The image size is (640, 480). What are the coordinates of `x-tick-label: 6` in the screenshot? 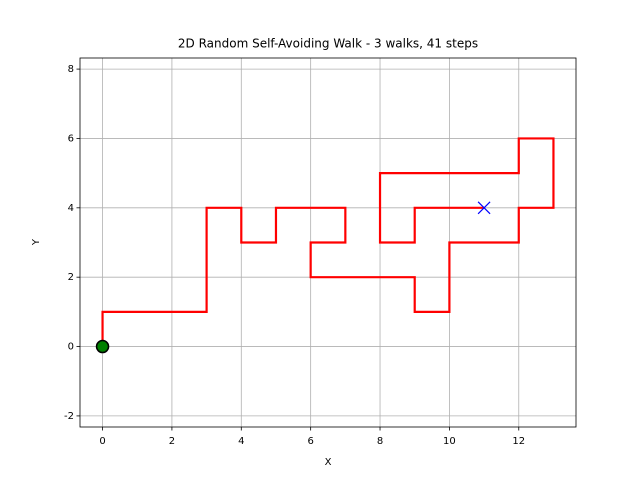 It's located at (310, 441).